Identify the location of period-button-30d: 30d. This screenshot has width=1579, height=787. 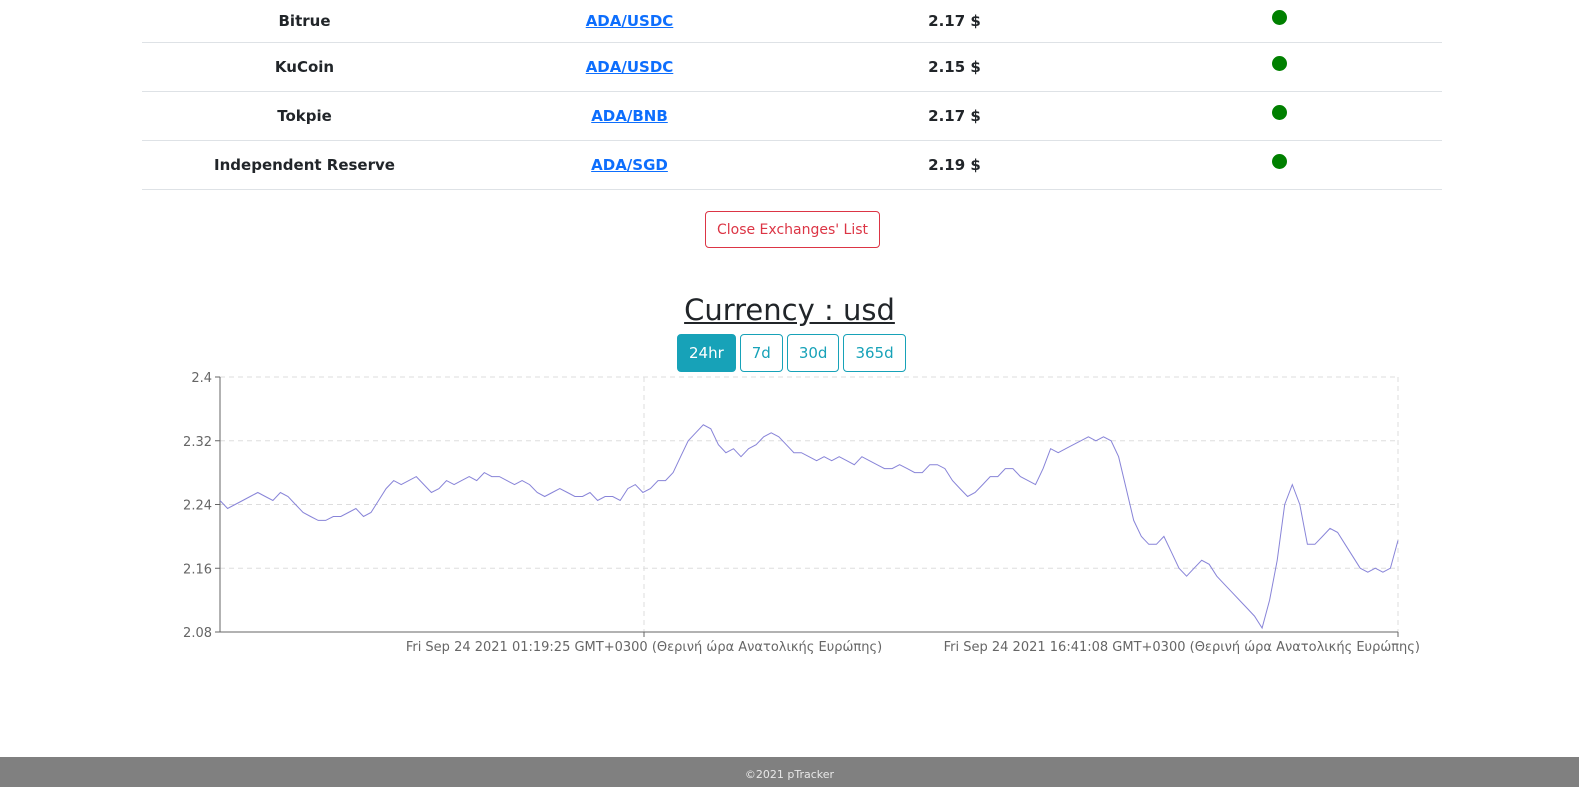
(813, 353).